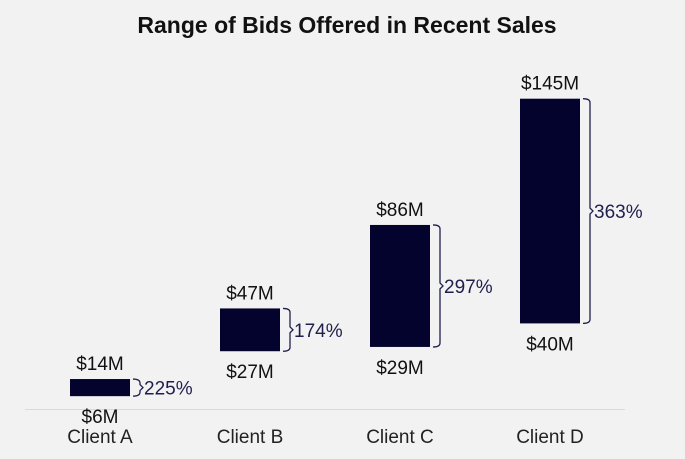 The image size is (685, 459). I want to click on category-label: Client A, so click(100, 437).